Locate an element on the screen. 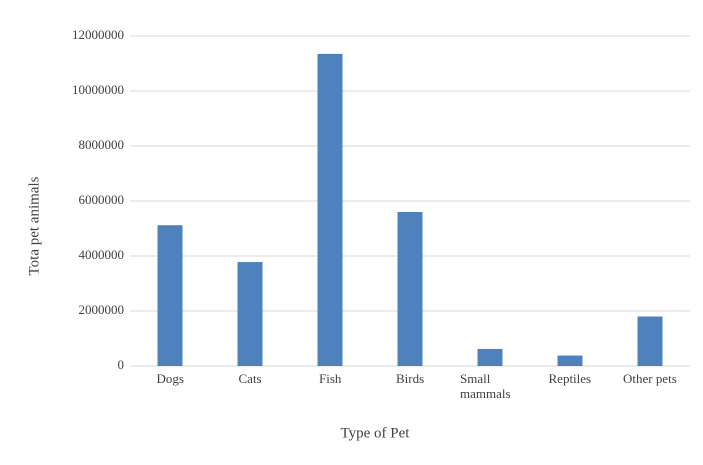 This screenshot has height=465, width=703. x-tick-label: Fish is located at coordinates (330, 378).